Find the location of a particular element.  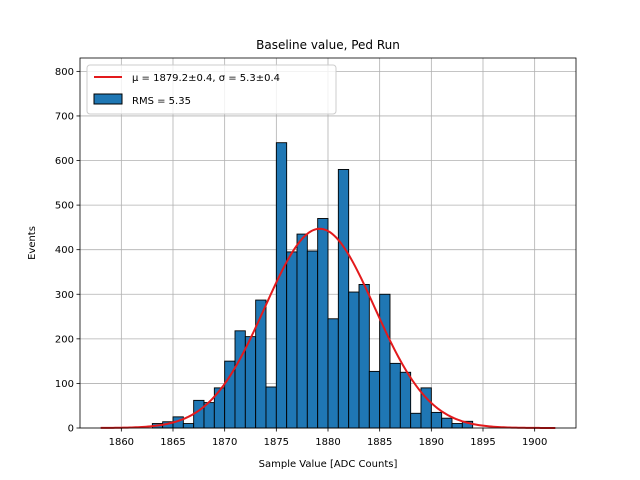

x-axis-label: Sample Value [ADC Counts] is located at coordinates (328, 464).